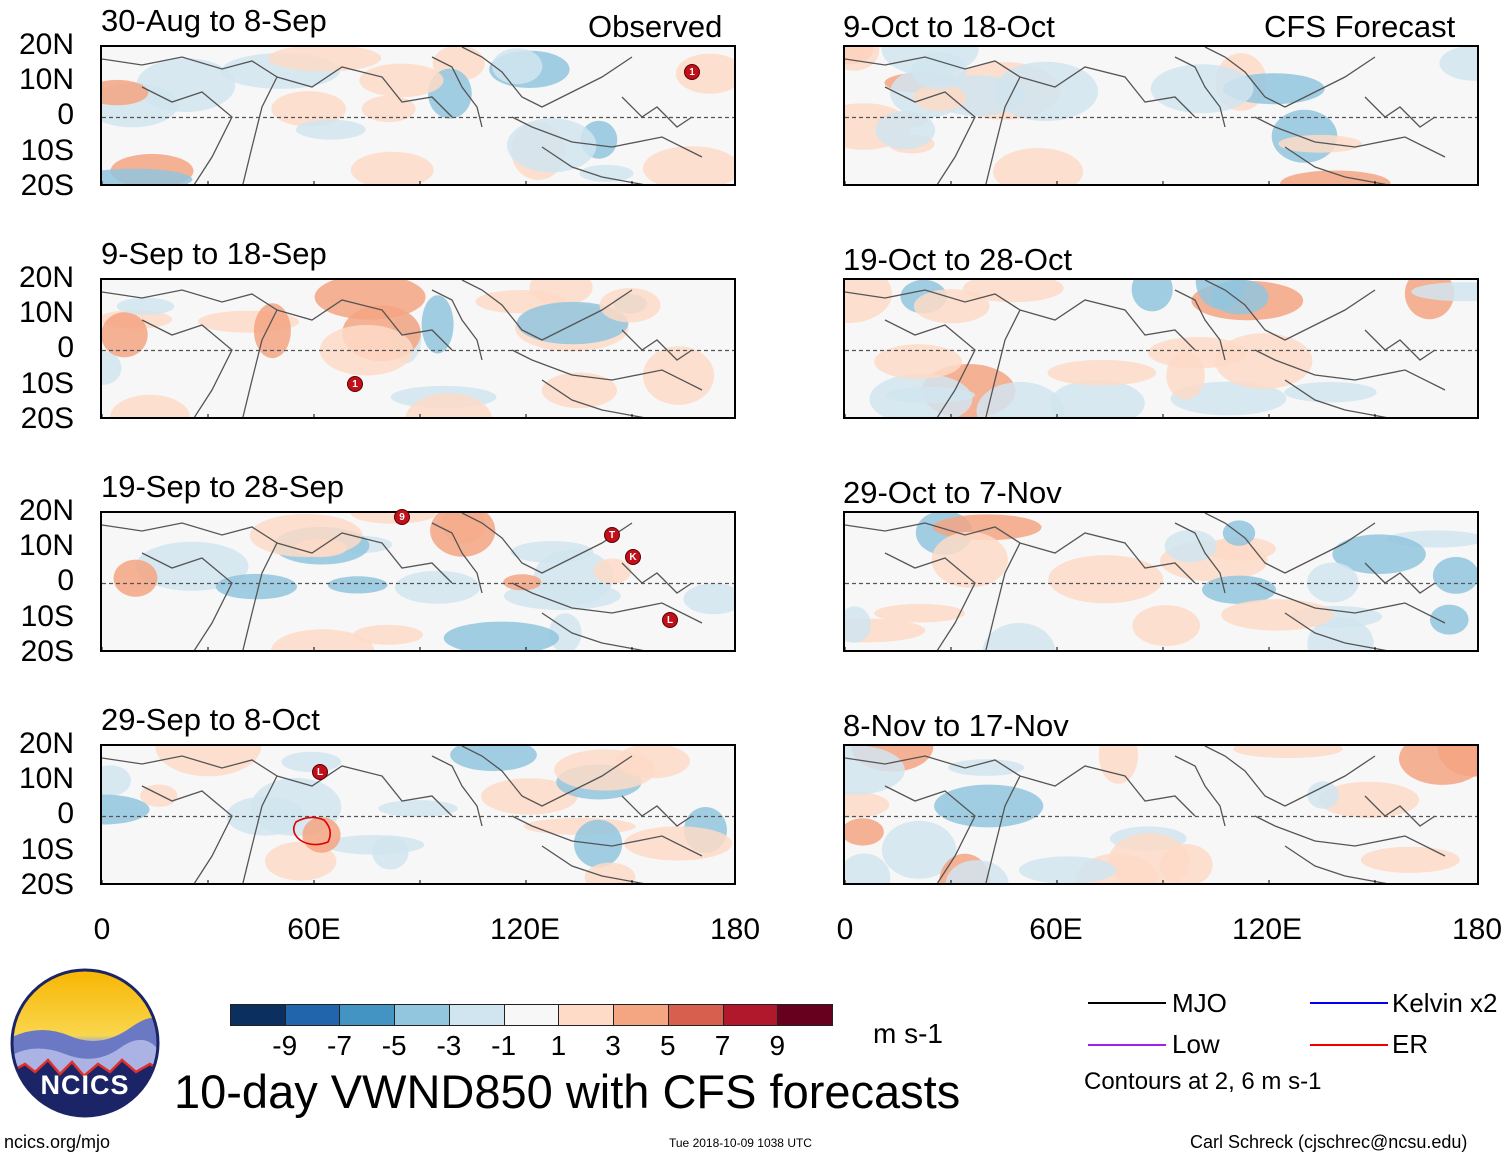 The width and height of the screenshot is (1510, 1159). What do you see at coordinates (958, 259) in the screenshot?
I see `panel-title-fc-2: 19-Oct to 28-Oct` at bounding box center [958, 259].